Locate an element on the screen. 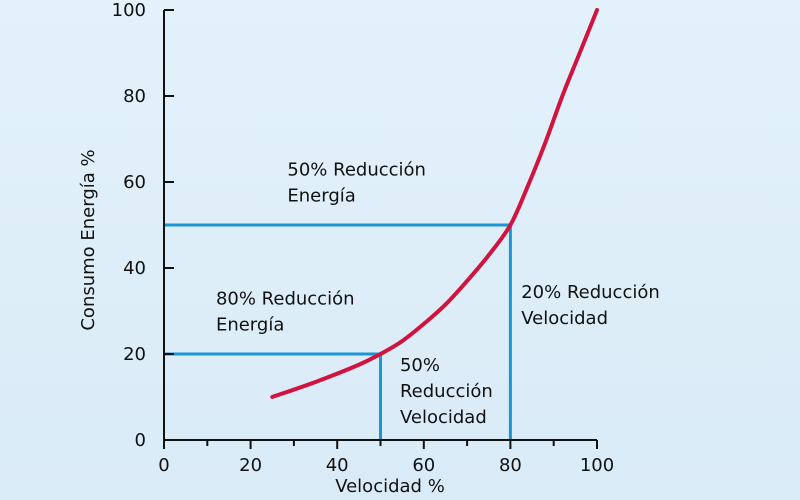 Image resolution: width=800 pixels, height=500 pixels. annotation-50-velocidad-line-1: Reducción is located at coordinates (446, 391).